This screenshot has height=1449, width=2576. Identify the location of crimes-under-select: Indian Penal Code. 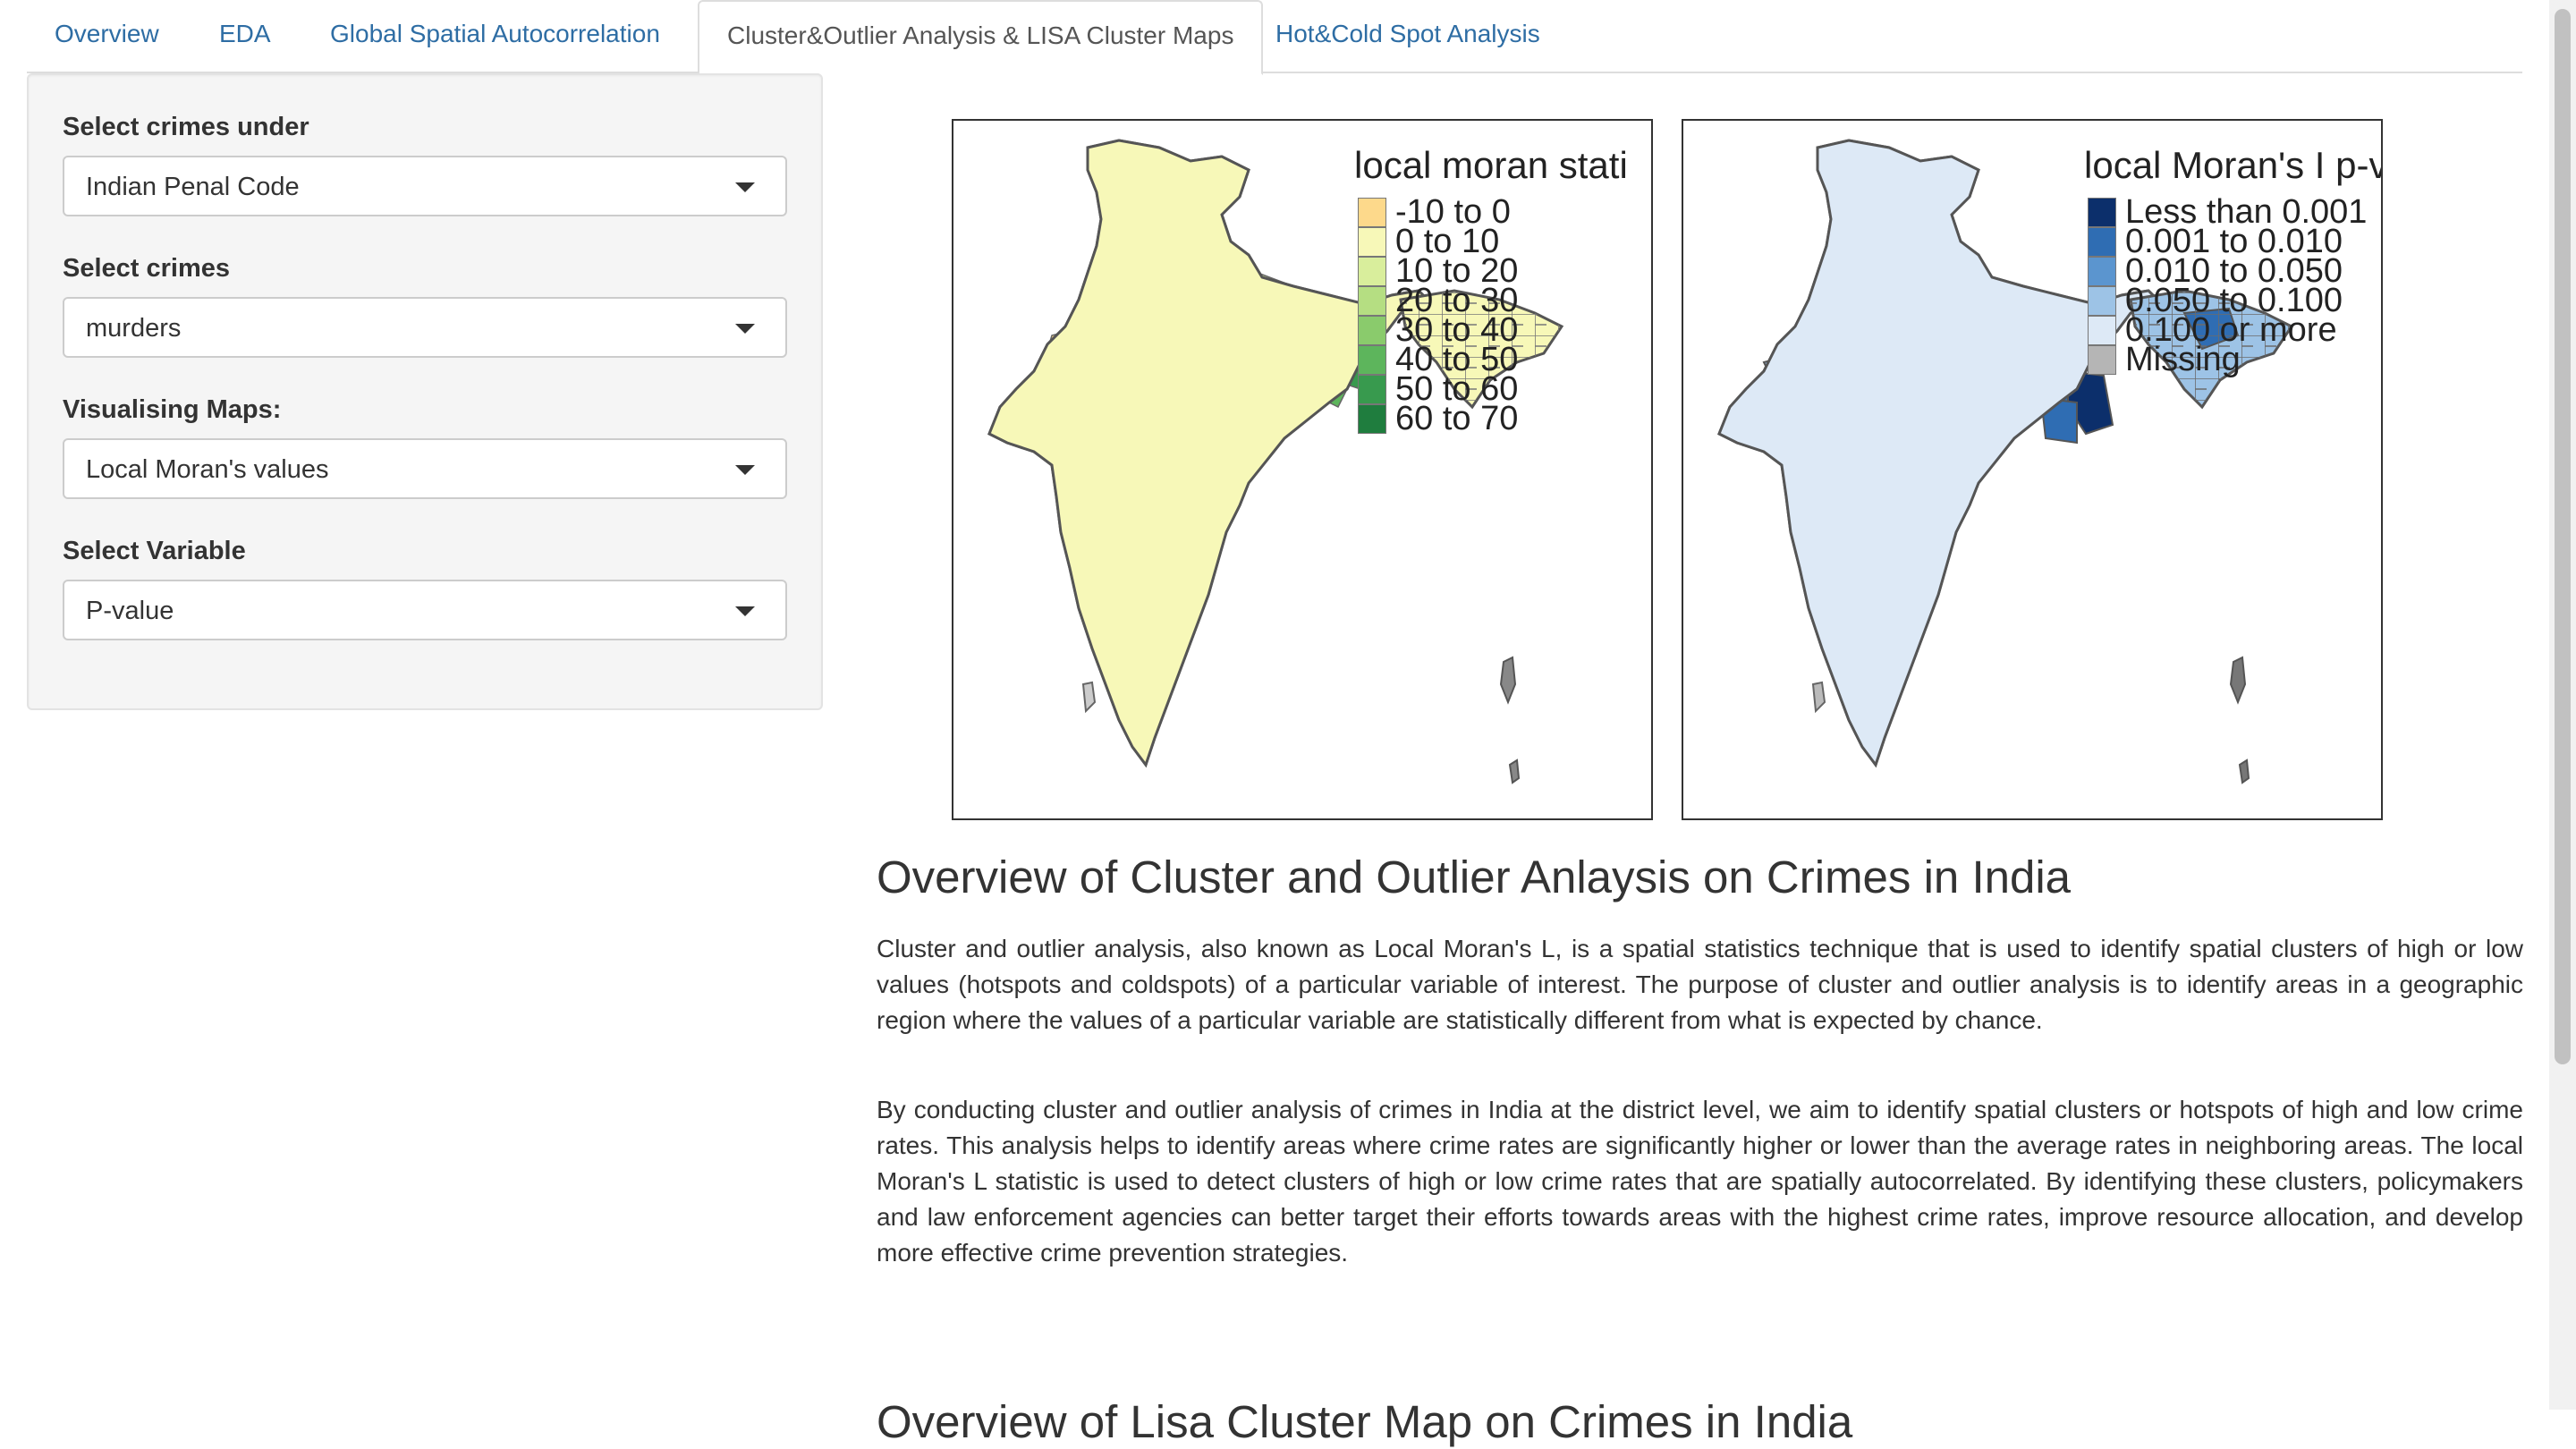
(425, 186).